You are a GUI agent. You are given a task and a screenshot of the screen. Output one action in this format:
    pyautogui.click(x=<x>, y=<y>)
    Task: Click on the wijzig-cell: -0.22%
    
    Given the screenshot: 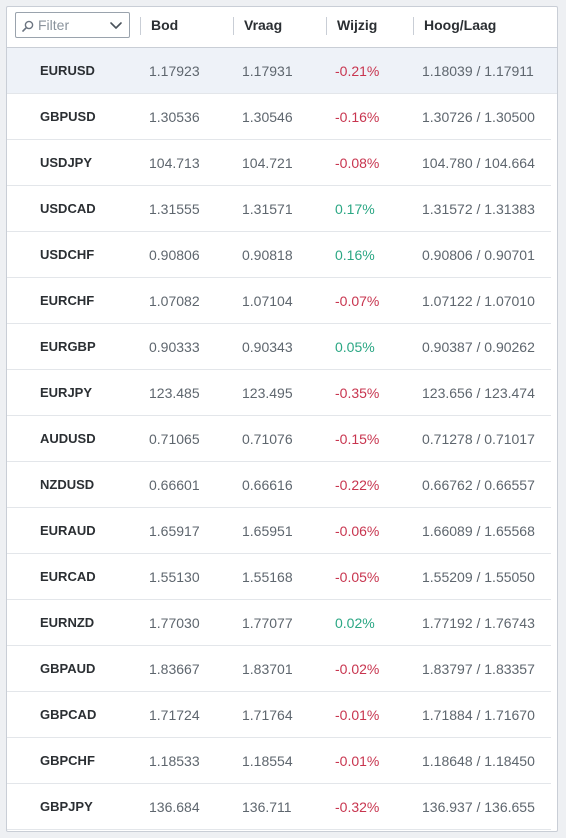 What is the action you would take?
    pyautogui.click(x=357, y=485)
    